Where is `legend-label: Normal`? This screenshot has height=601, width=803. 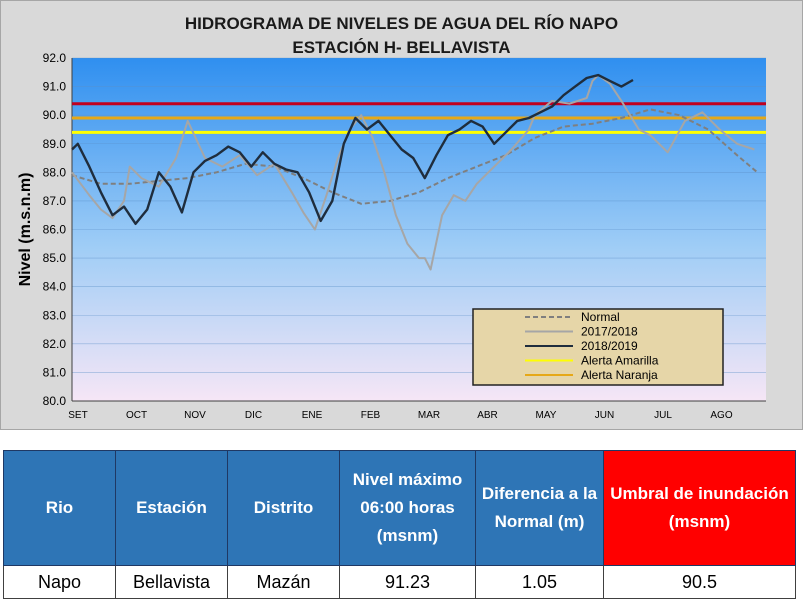 legend-label: Normal is located at coordinates (600, 317).